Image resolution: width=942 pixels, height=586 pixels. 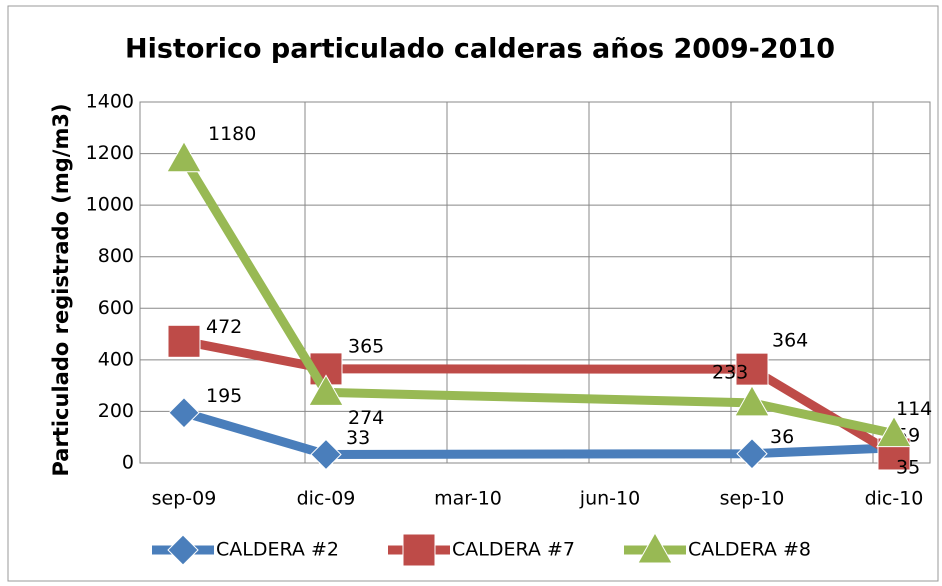 What do you see at coordinates (894, 499) in the screenshot?
I see `x-tick-label: dic-10` at bounding box center [894, 499].